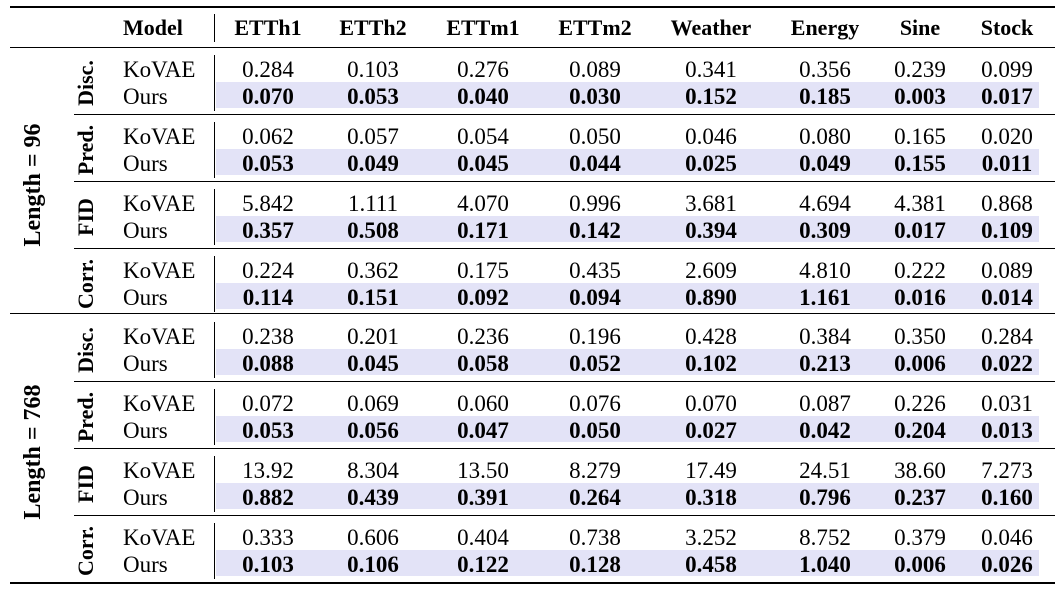  Describe the element at coordinates (532, 47) in the screenshot. I see `header-rule` at that location.